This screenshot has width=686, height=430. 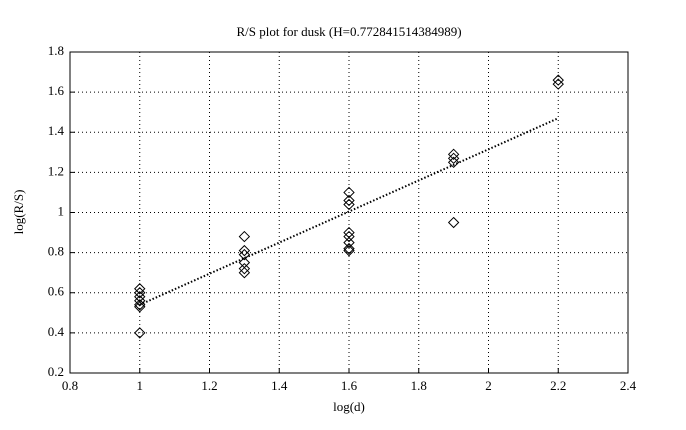 I want to click on y-tick-label: 0.2, so click(x=56, y=371).